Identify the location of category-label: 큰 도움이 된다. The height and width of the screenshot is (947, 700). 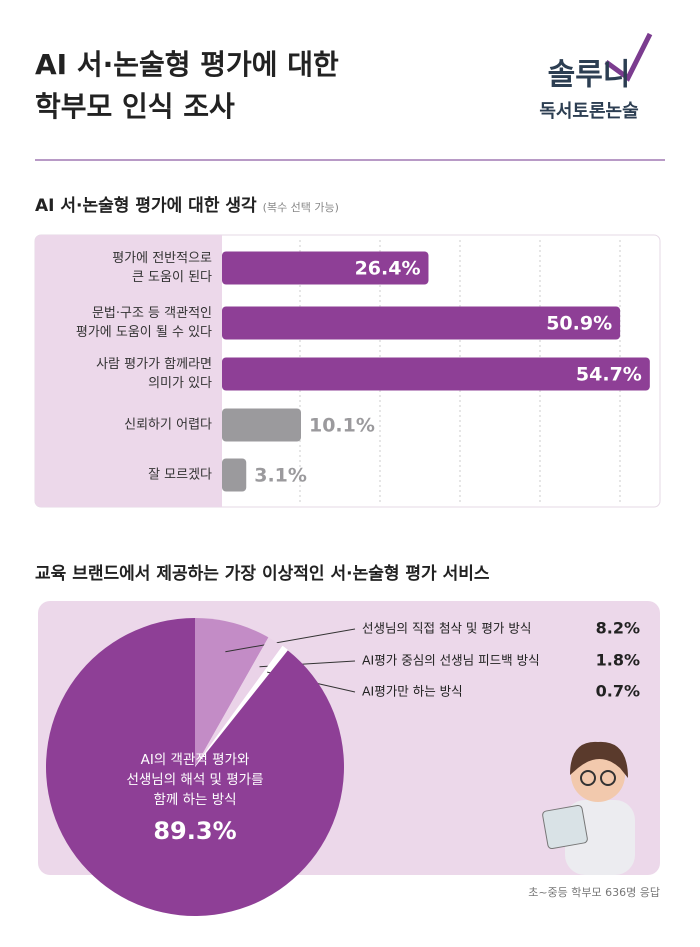
(172, 277).